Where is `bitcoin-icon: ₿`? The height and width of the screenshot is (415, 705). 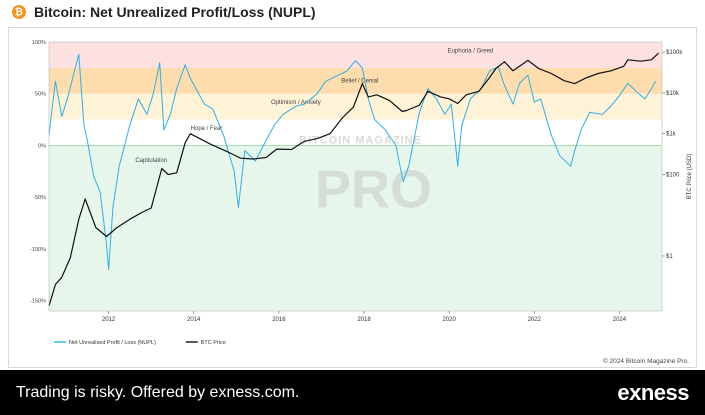
bitcoin-icon: ₿ is located at coordinates (19, 12).